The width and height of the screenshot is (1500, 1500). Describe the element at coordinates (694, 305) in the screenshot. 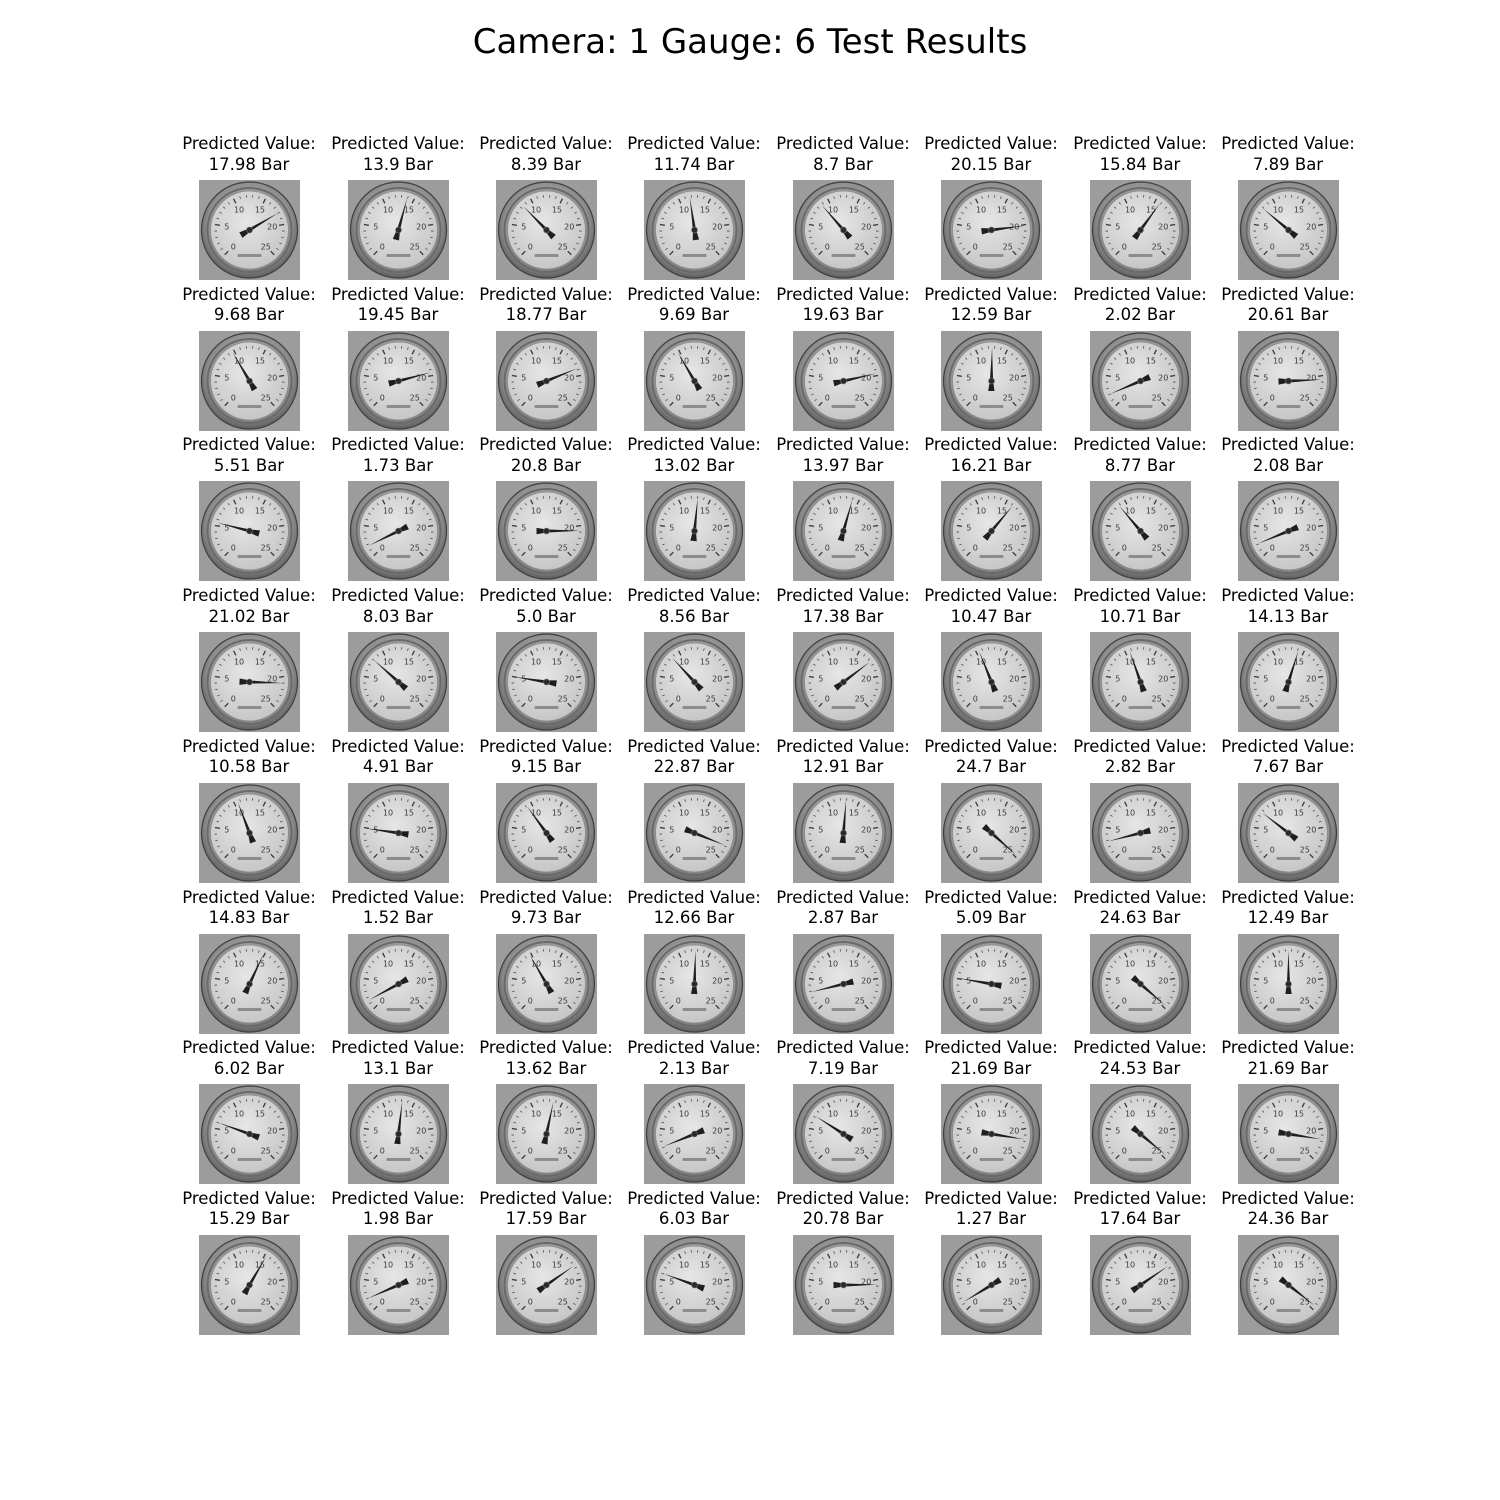

I see `prediction-caption: Predicted Value: 9.69 Bar` at that location.